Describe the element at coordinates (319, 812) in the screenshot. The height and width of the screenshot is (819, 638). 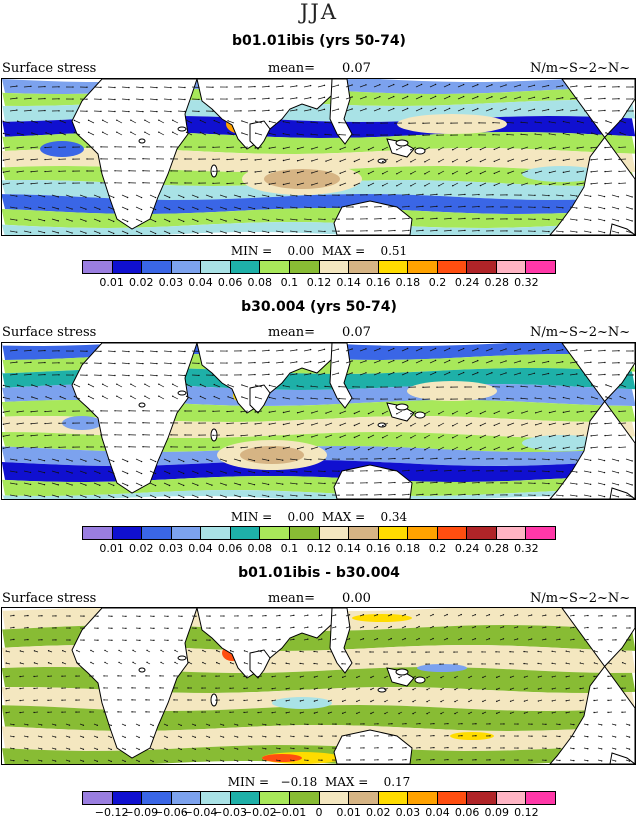
I see `colorbar-tick-label: 0` at that location.